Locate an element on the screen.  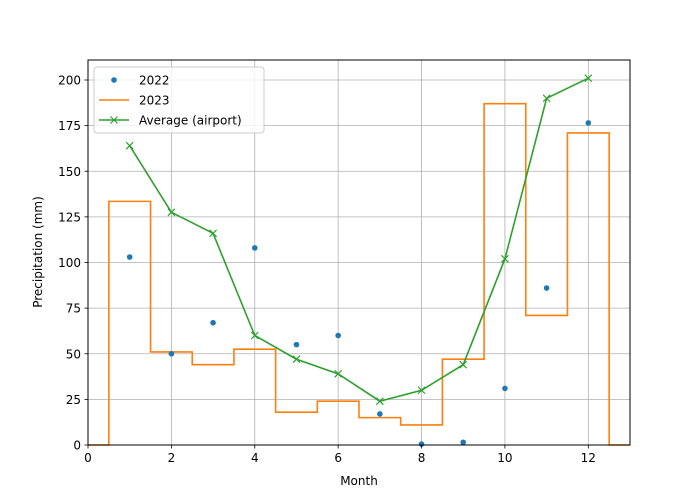
y-tick-label: 100 is located at coordinates (69, 263).